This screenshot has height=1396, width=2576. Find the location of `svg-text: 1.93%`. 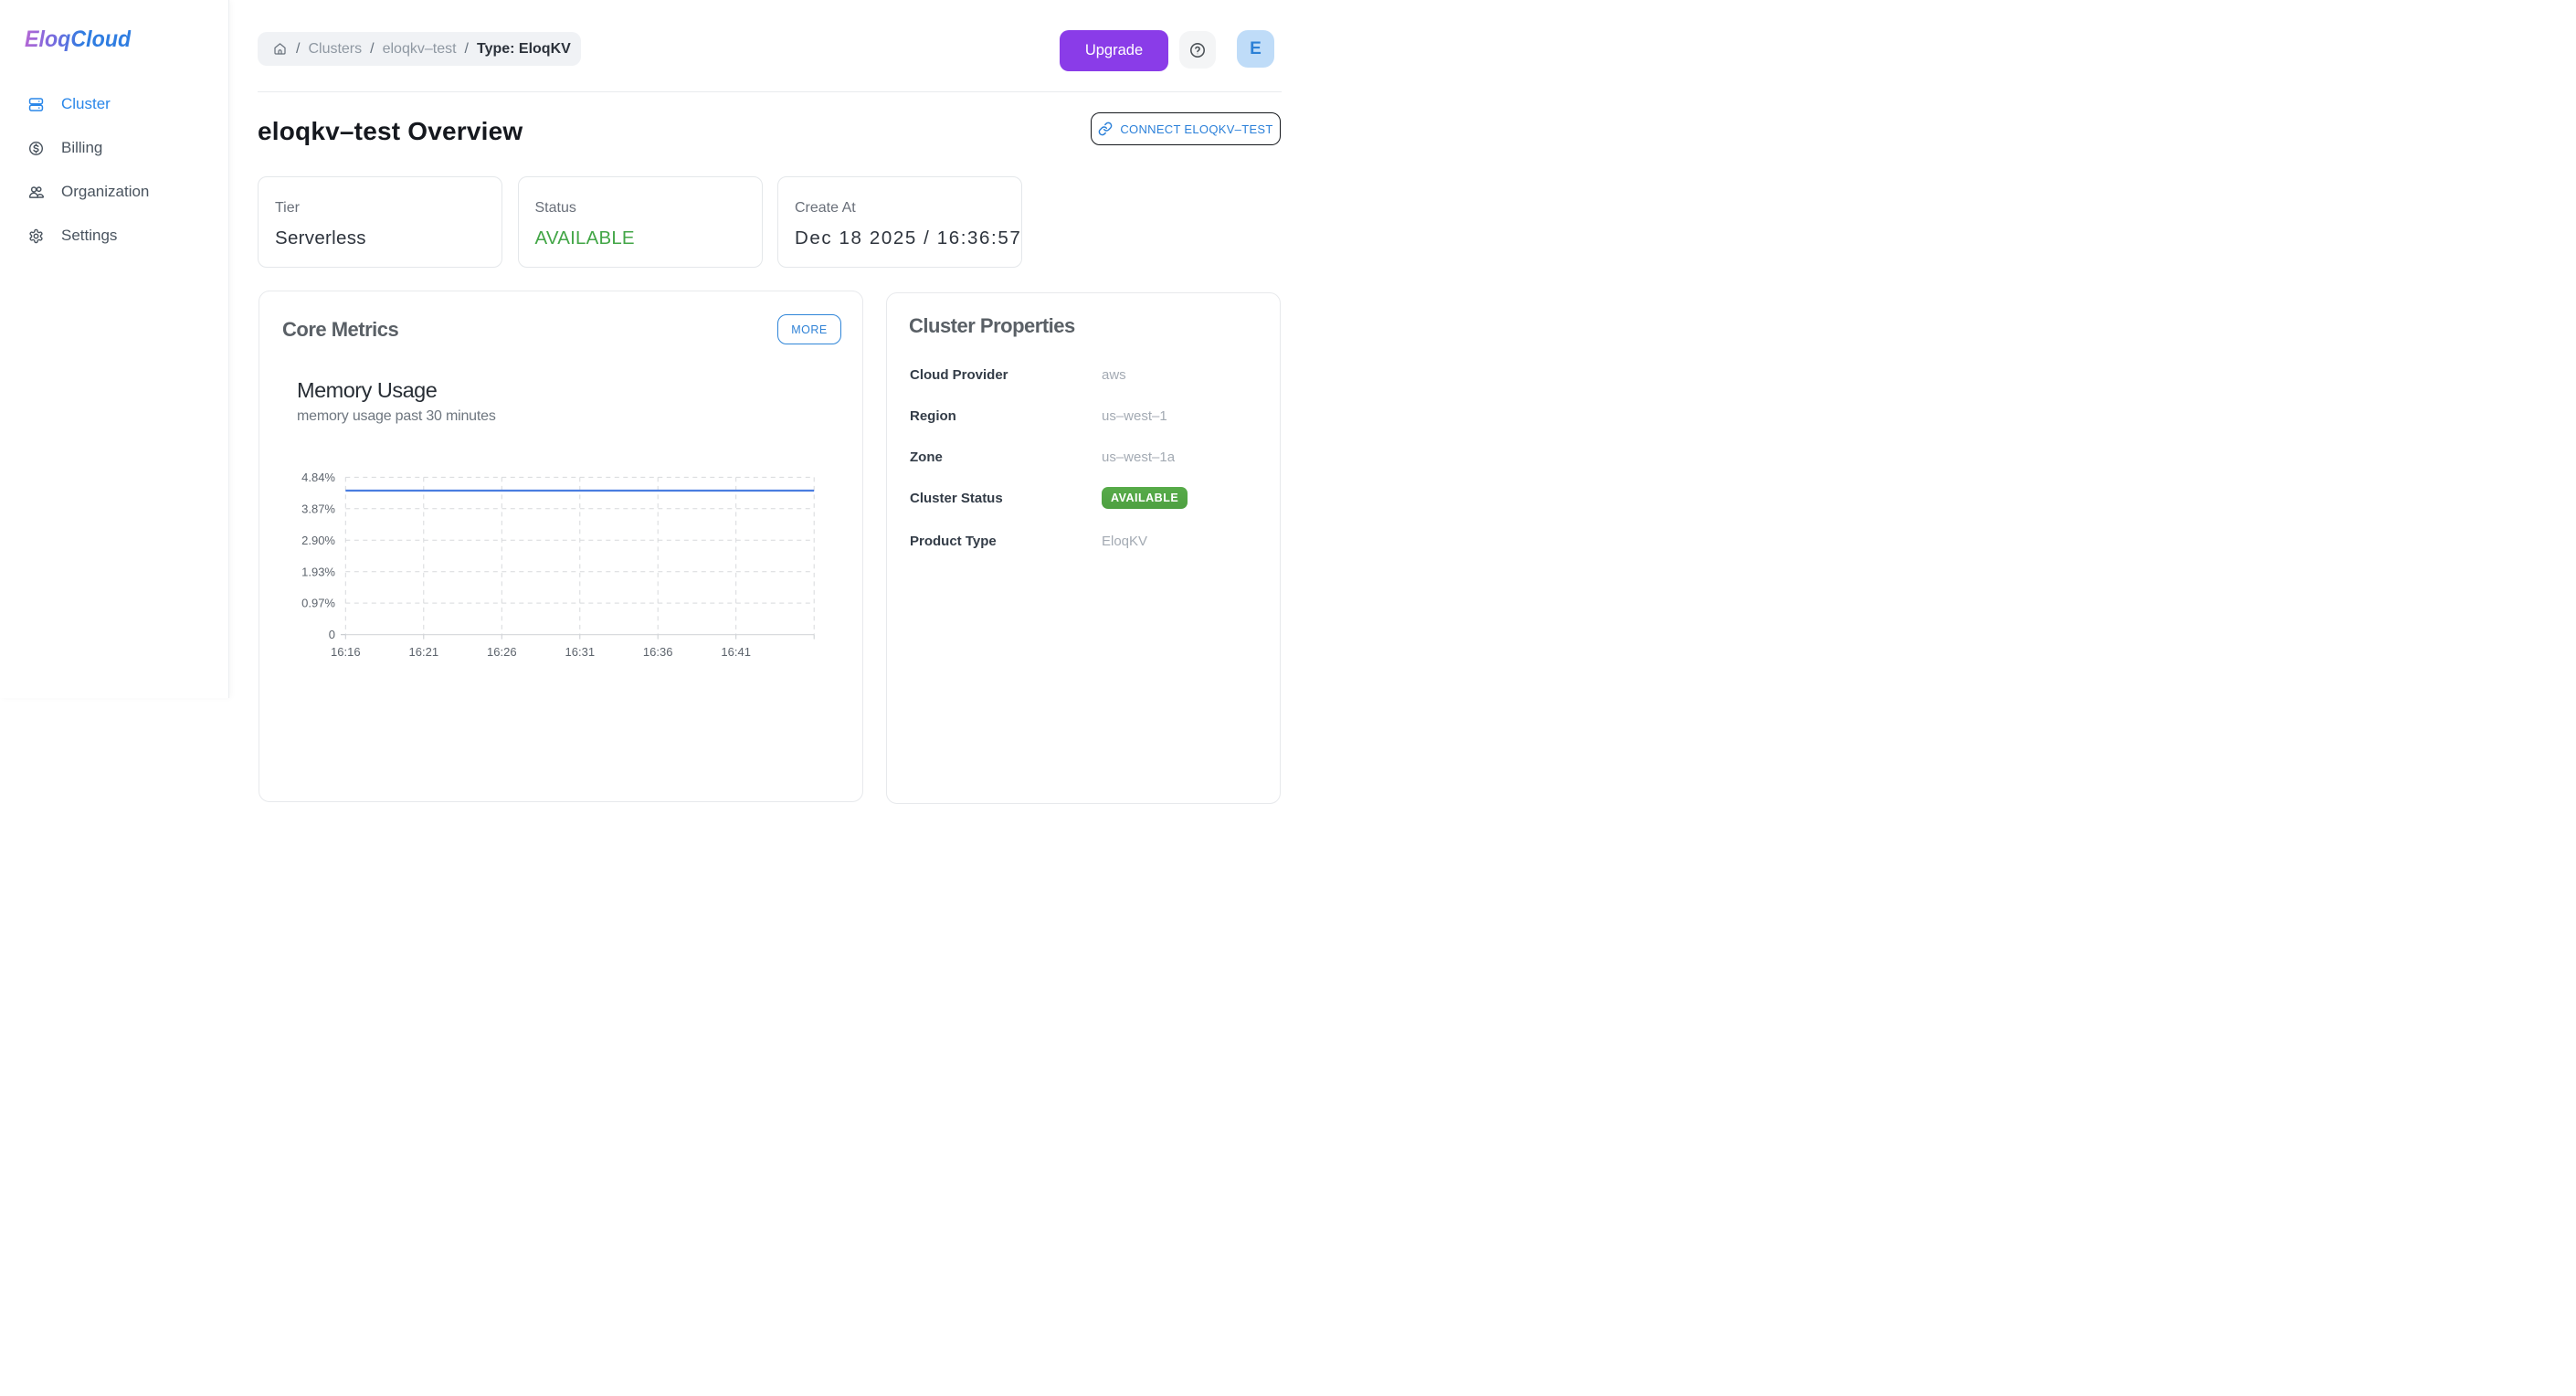

svg-text: 1.93% is located at coordinates (318, 572).